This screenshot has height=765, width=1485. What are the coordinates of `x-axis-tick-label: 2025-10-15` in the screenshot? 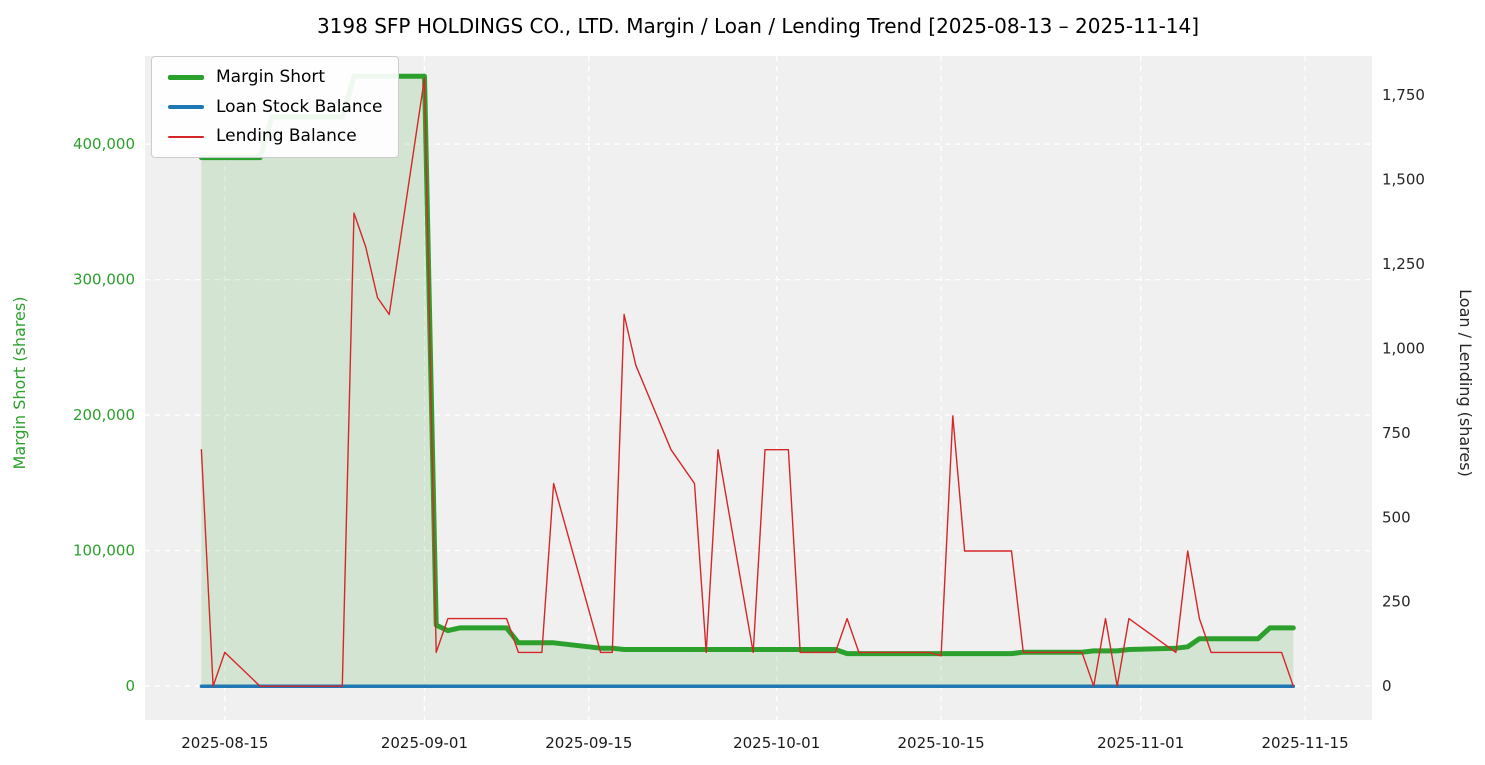 It's located at (940, 743).